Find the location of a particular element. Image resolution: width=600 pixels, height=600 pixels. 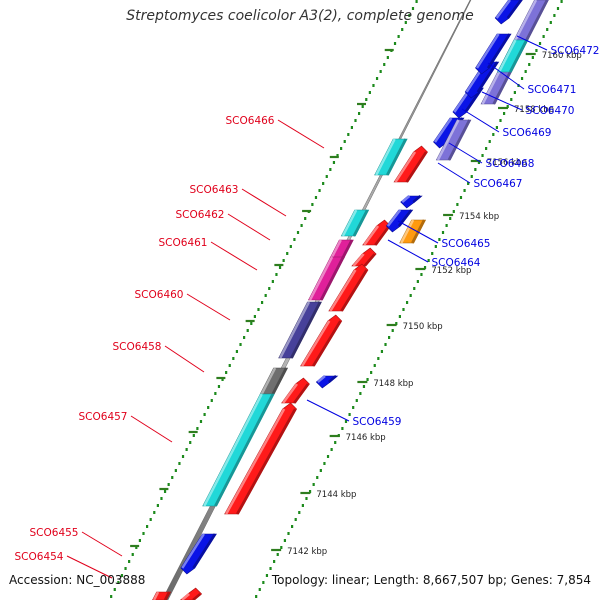

reverse-gene-label: SCO6464 is located at coordinates (456, 263).